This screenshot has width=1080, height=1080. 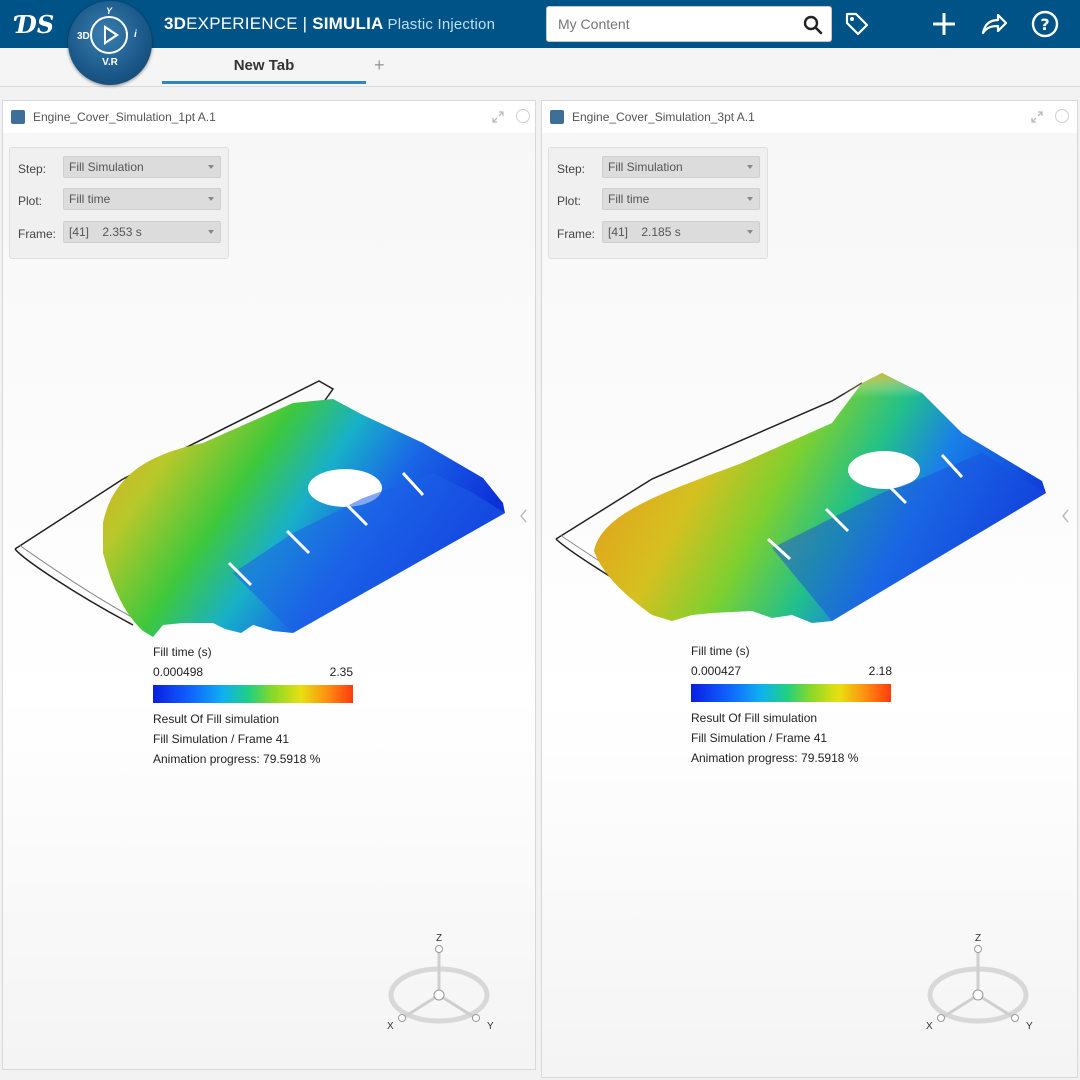 I want to click on dassault-logo-icon: ƊS, so click(x=34, y=24).